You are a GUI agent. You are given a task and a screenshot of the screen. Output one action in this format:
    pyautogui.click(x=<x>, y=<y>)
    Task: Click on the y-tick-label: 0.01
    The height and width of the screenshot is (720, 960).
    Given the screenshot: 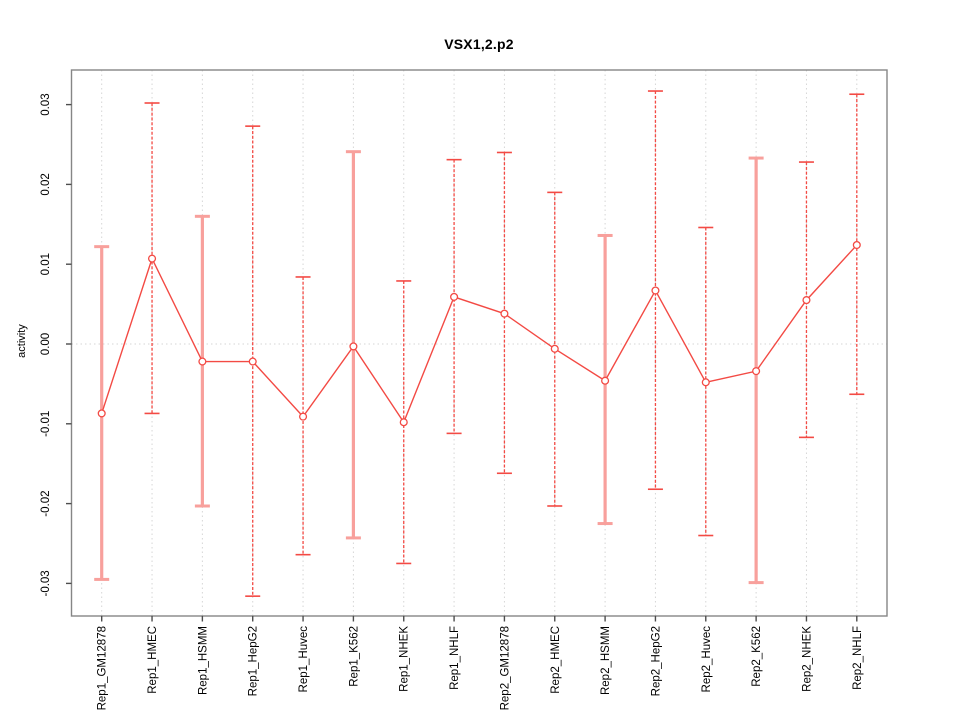 What is the action you would take?
    pyautogui.click(x=46, y=264)
    